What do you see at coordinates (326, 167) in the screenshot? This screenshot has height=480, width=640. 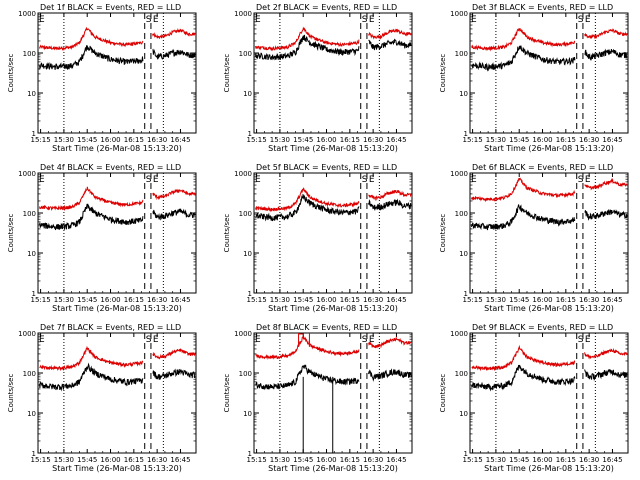 I see `panel-title: Det 5f BLACK = Events, RED = LLD` at bounding box center [326, 167].